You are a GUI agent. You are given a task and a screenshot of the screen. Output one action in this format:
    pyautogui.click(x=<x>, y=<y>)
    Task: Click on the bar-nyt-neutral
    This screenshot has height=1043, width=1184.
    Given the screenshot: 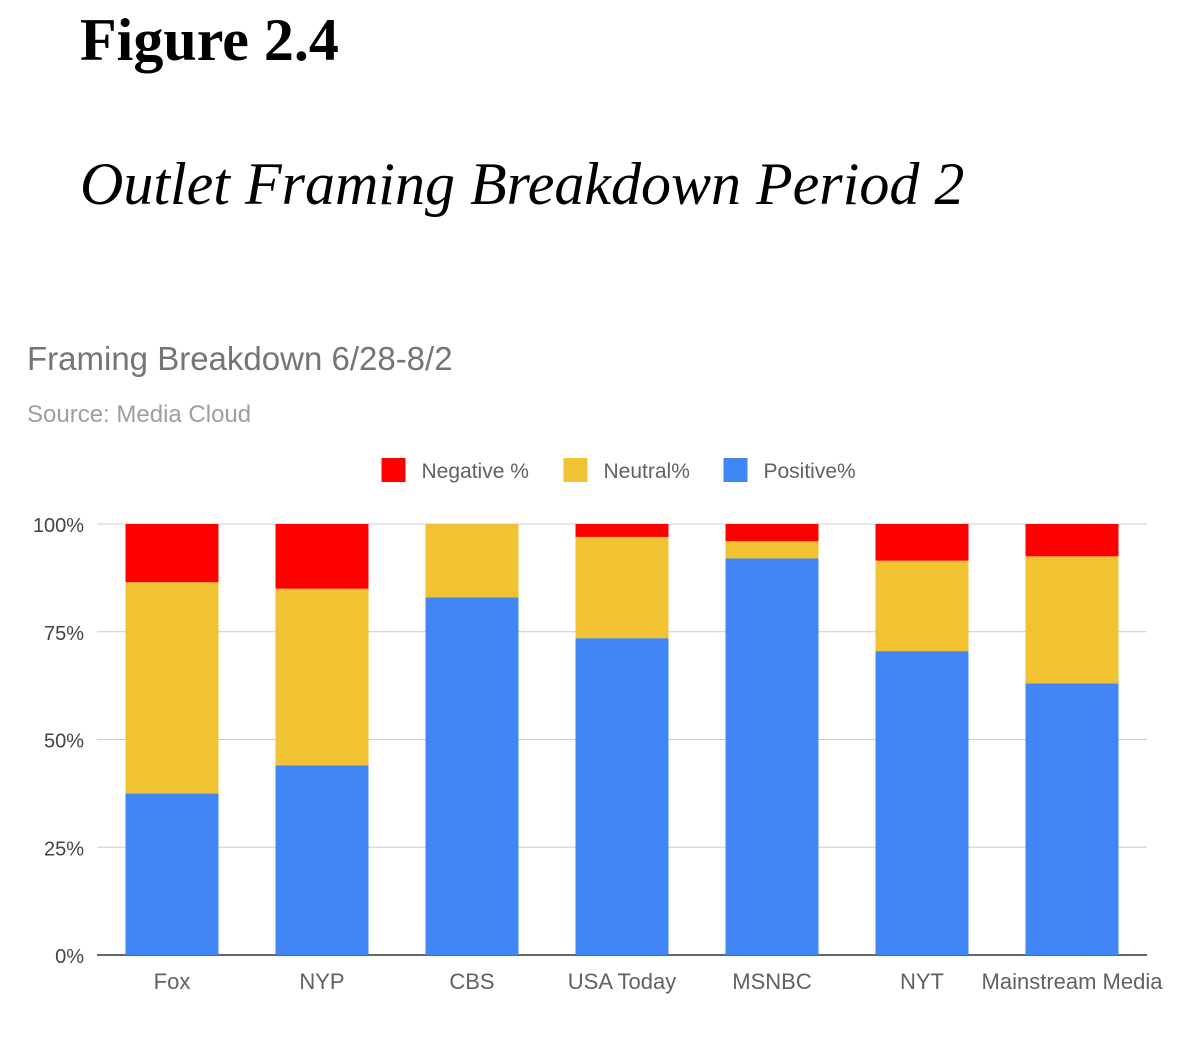 What is the action you would take?
    pyautogui.click(x=922, y=606)
    